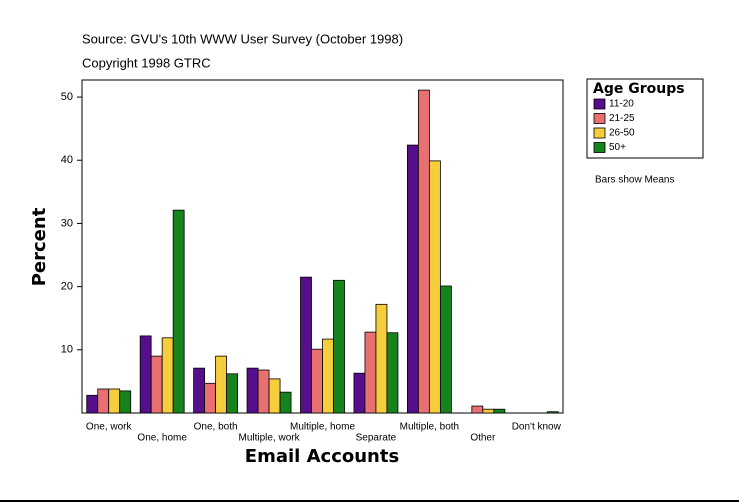  Describe the element at coordinates (146, 62) in the screenshot. I see `chart-subtitle: Copyright 1998 GTRC` at that location.